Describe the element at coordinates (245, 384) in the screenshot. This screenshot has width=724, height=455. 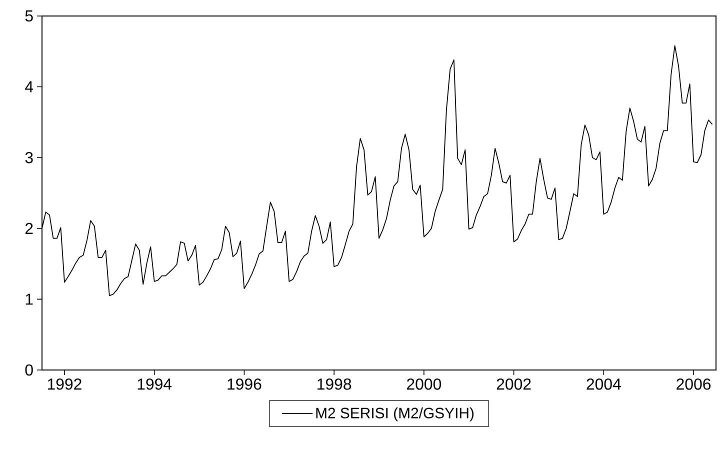
I see `x-tick-label: 1996` at that location.